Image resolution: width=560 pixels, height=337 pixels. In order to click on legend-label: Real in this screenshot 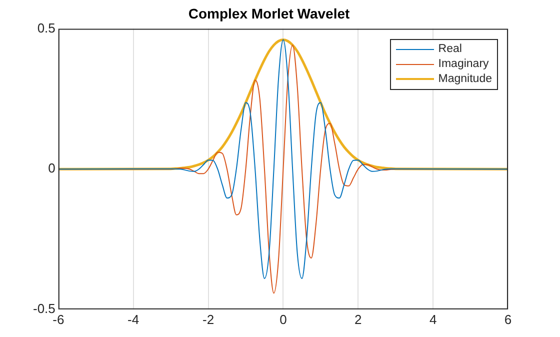, I will do `click(450, 49)`.